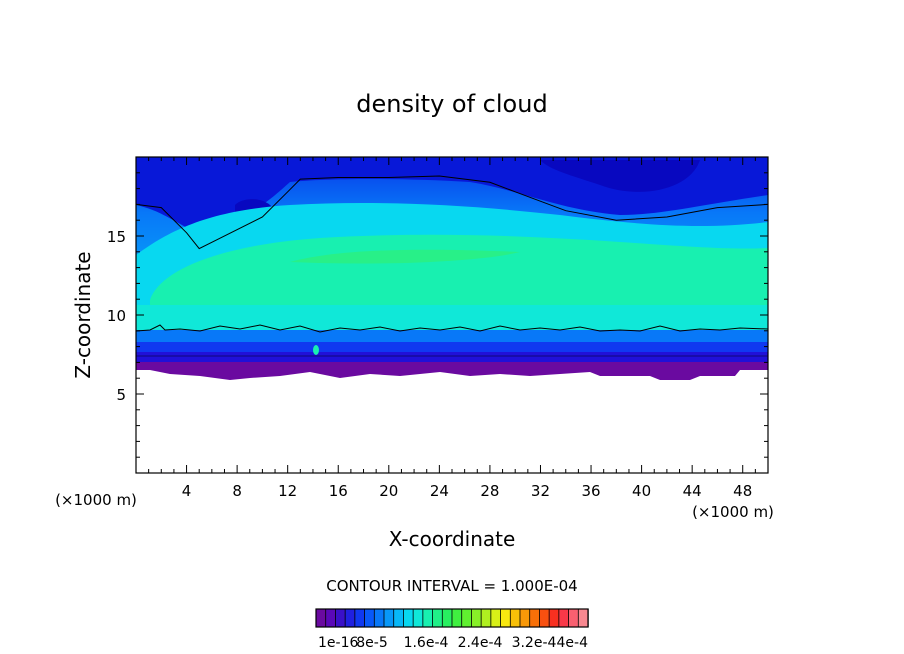 The image size is (904, 654). Describe the element at coordinates (534, 643) in the screenshot. I see `colorbar-label: 3.2e-4` at that location.